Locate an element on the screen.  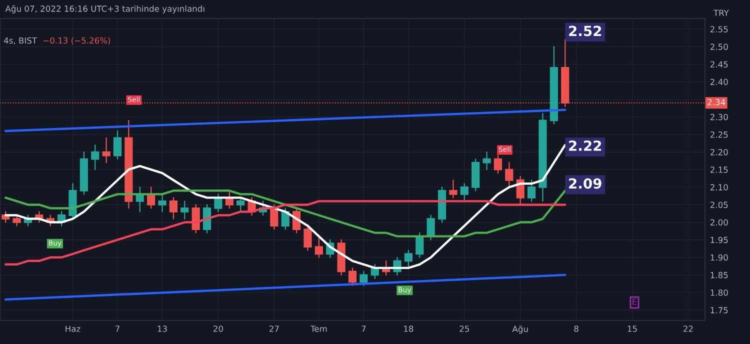
x-tick-label: 22 is located at coordinates (688, 329).